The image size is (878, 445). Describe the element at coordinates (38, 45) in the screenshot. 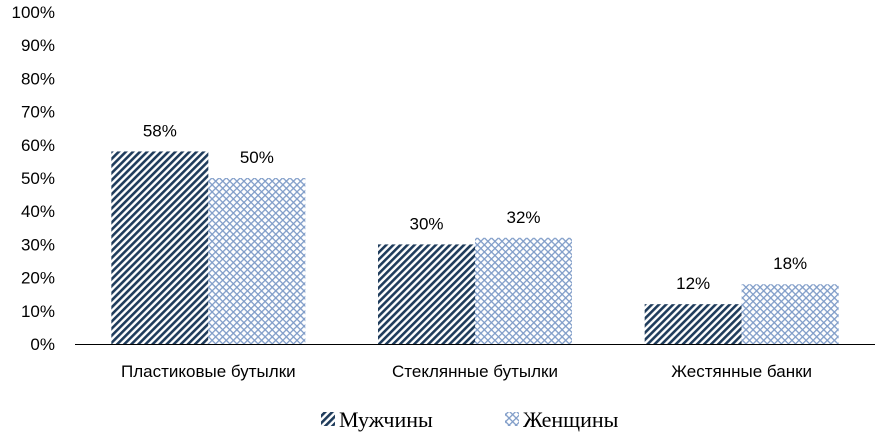

I see `y-tick-label: 90%` at that location.